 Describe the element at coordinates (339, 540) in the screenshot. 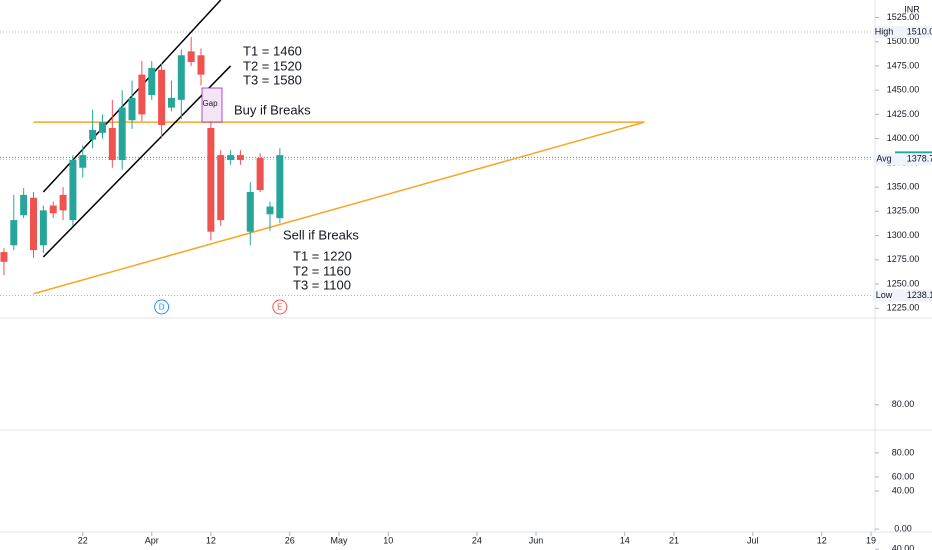

I see `x-tick-label: May` at that location.